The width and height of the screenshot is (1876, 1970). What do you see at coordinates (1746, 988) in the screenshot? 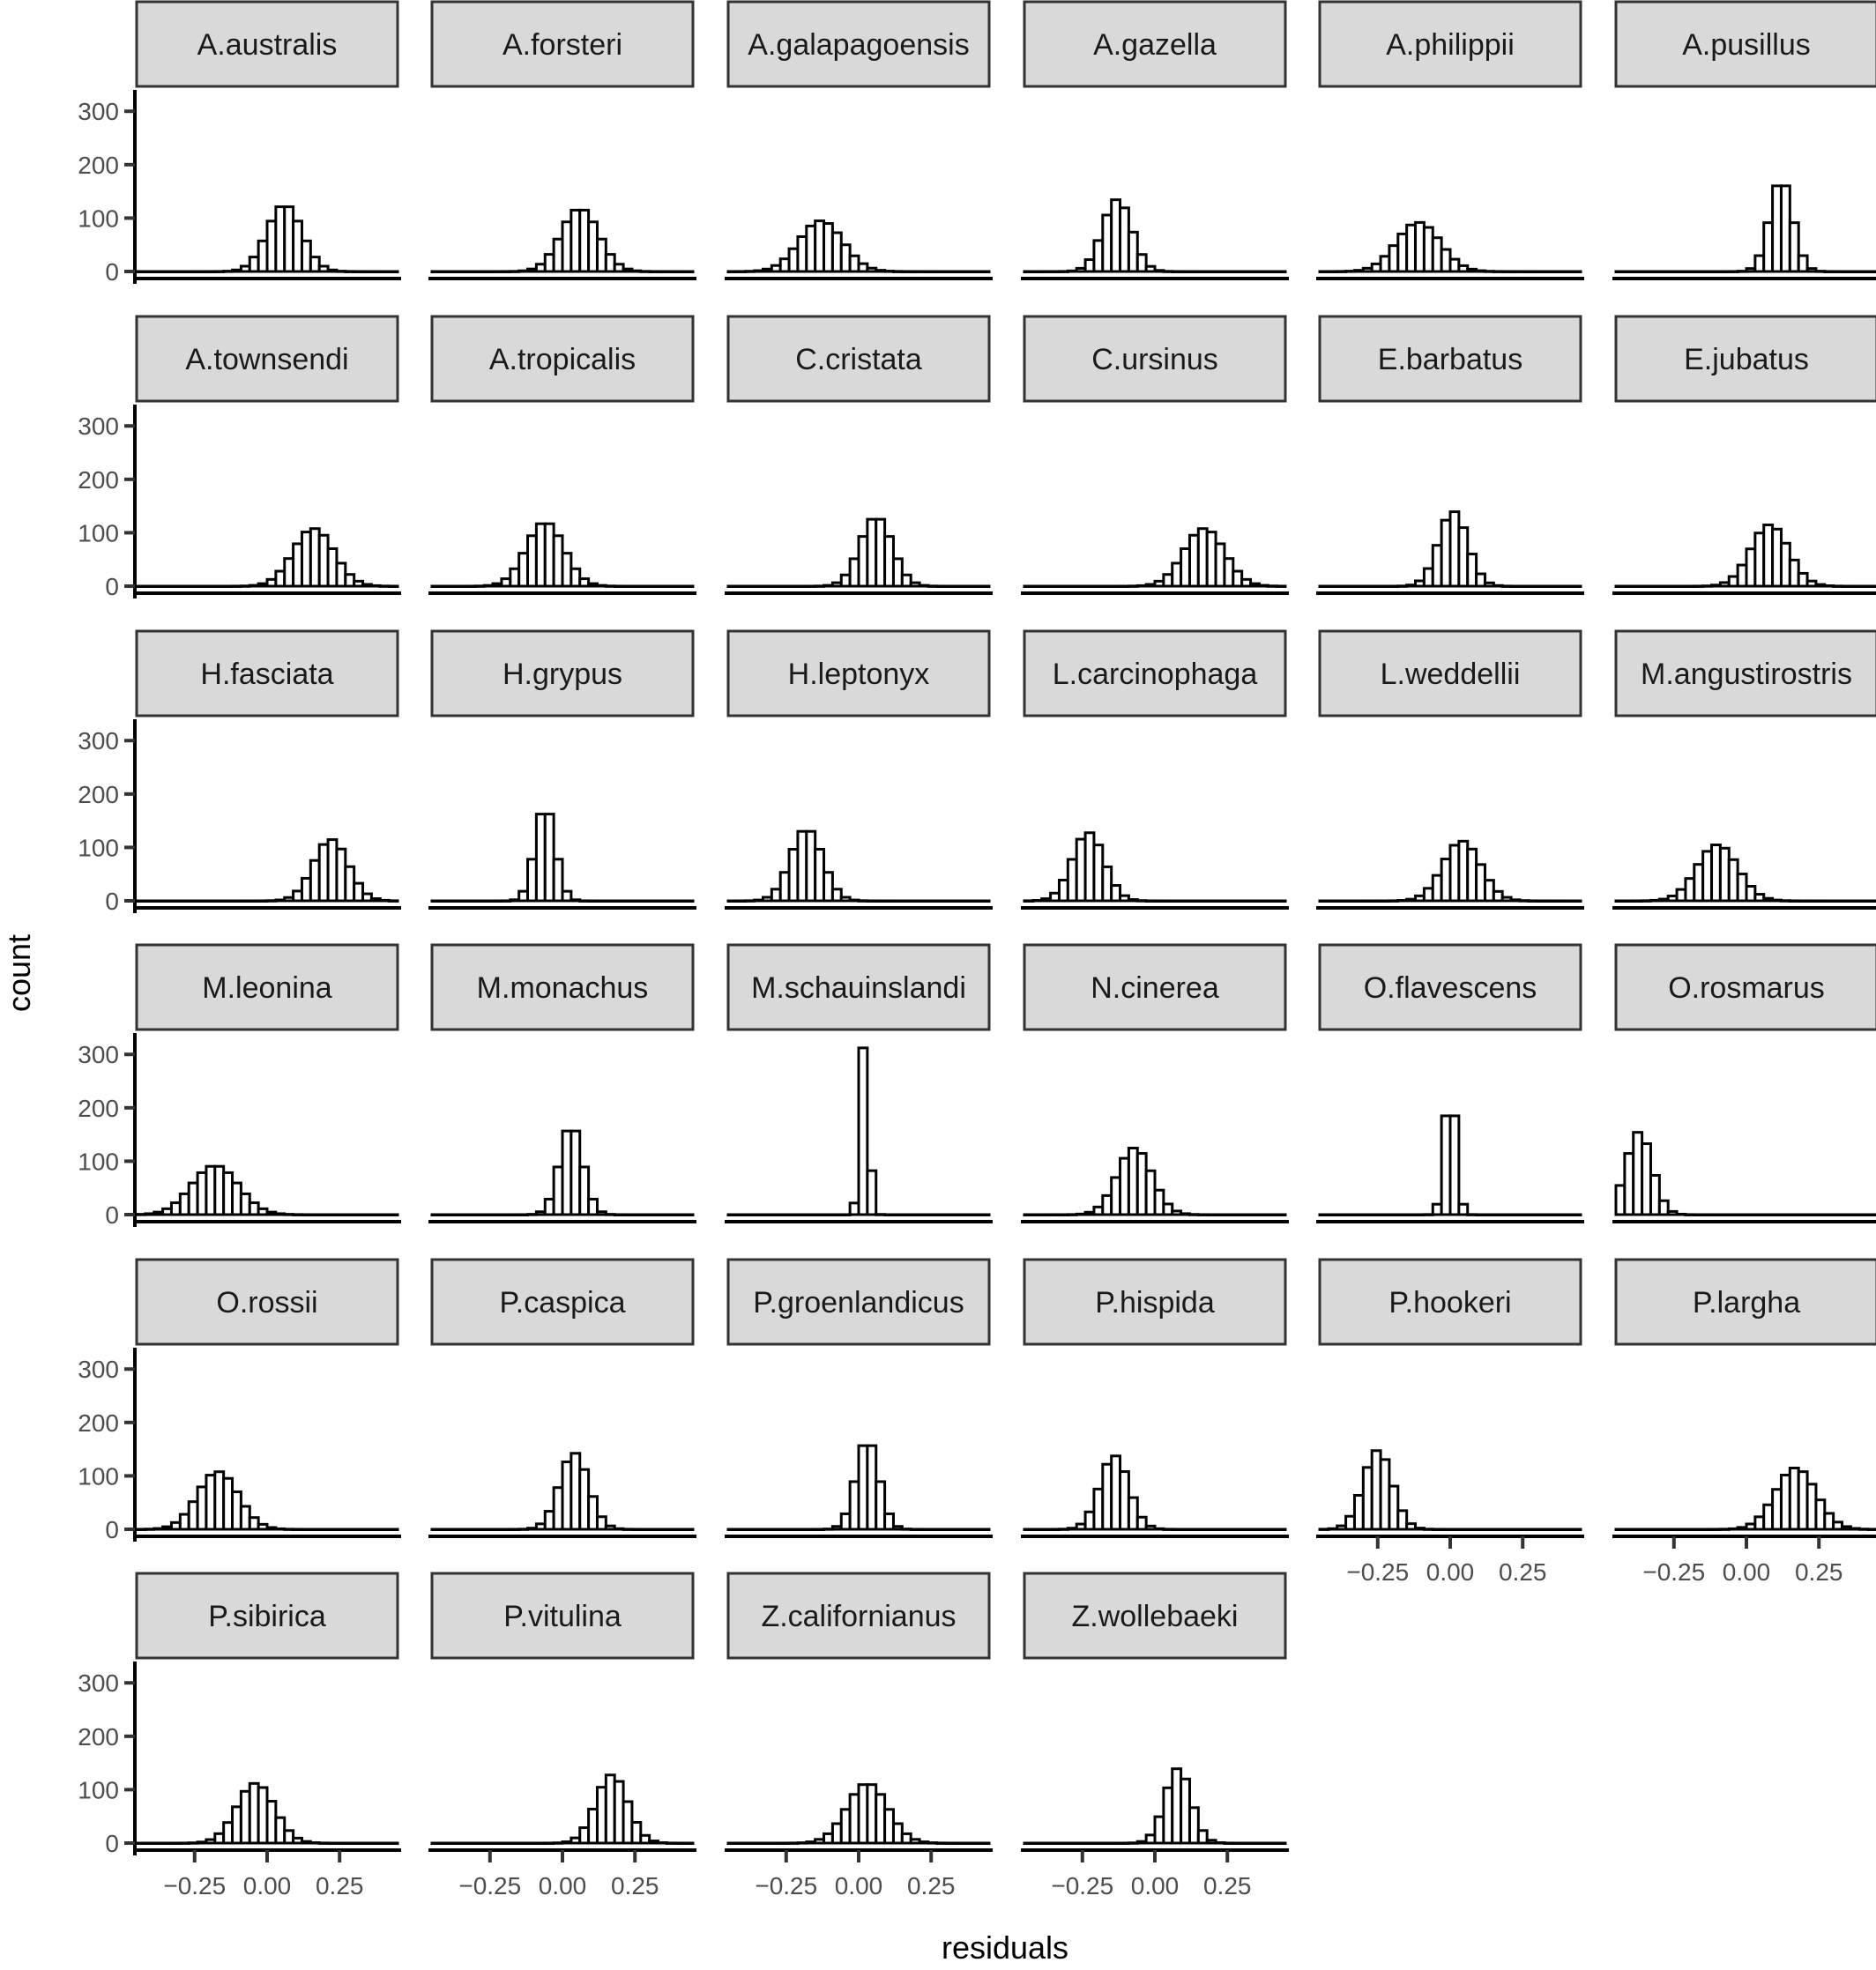
I see `facet-strip-label: O.rosmarus` at bounding box center [1746, 988].